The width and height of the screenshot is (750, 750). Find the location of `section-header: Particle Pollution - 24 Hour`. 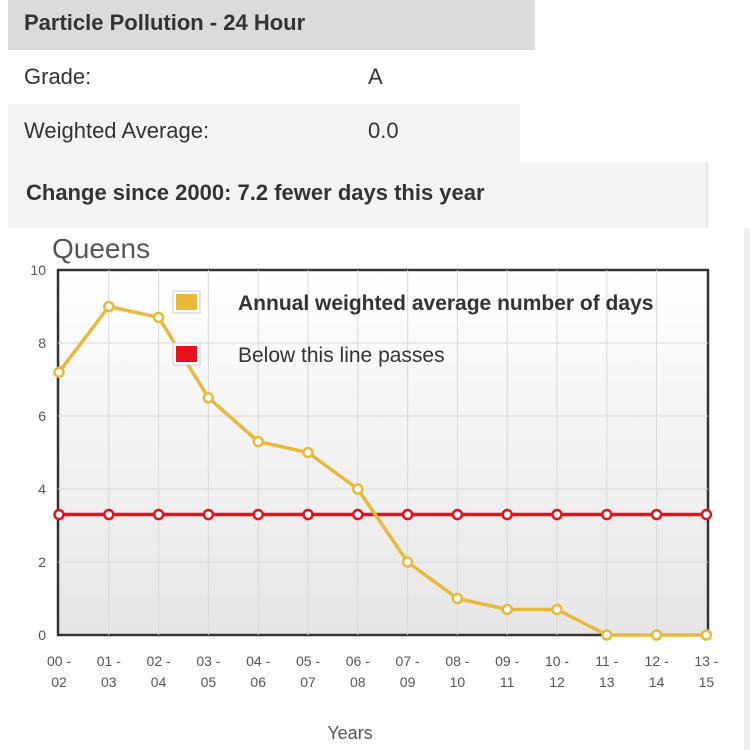

section-header: Particle Pollution - 24 Hour is located at coordinates (271, 25).